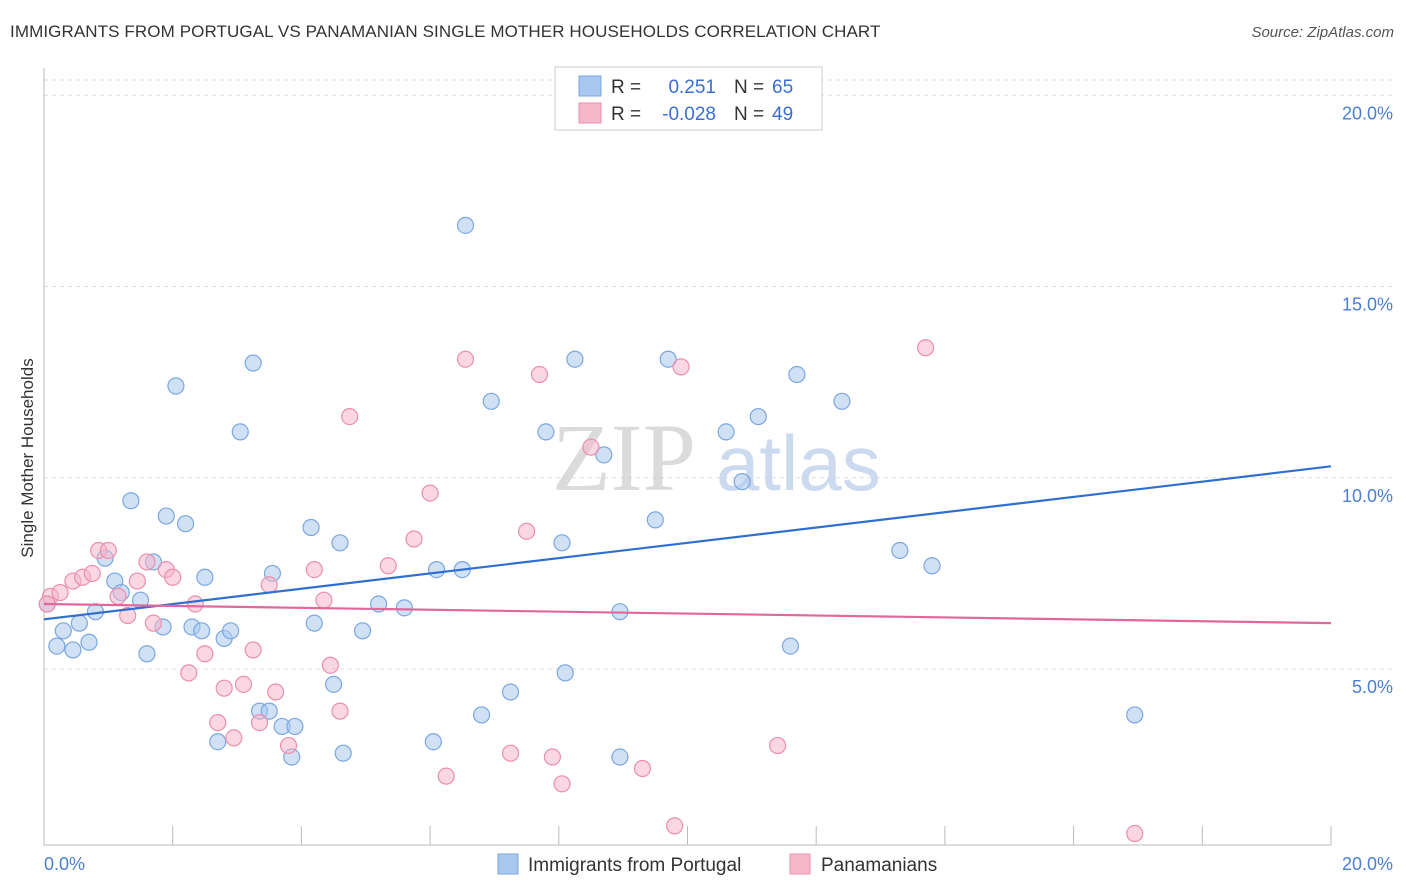  What do you see at coordinates (688, 98) in the screenshot?
I see `legend-box: R = 0.251 N = 65 R = -0.028 N = 49` at bounding box center [688, 98].